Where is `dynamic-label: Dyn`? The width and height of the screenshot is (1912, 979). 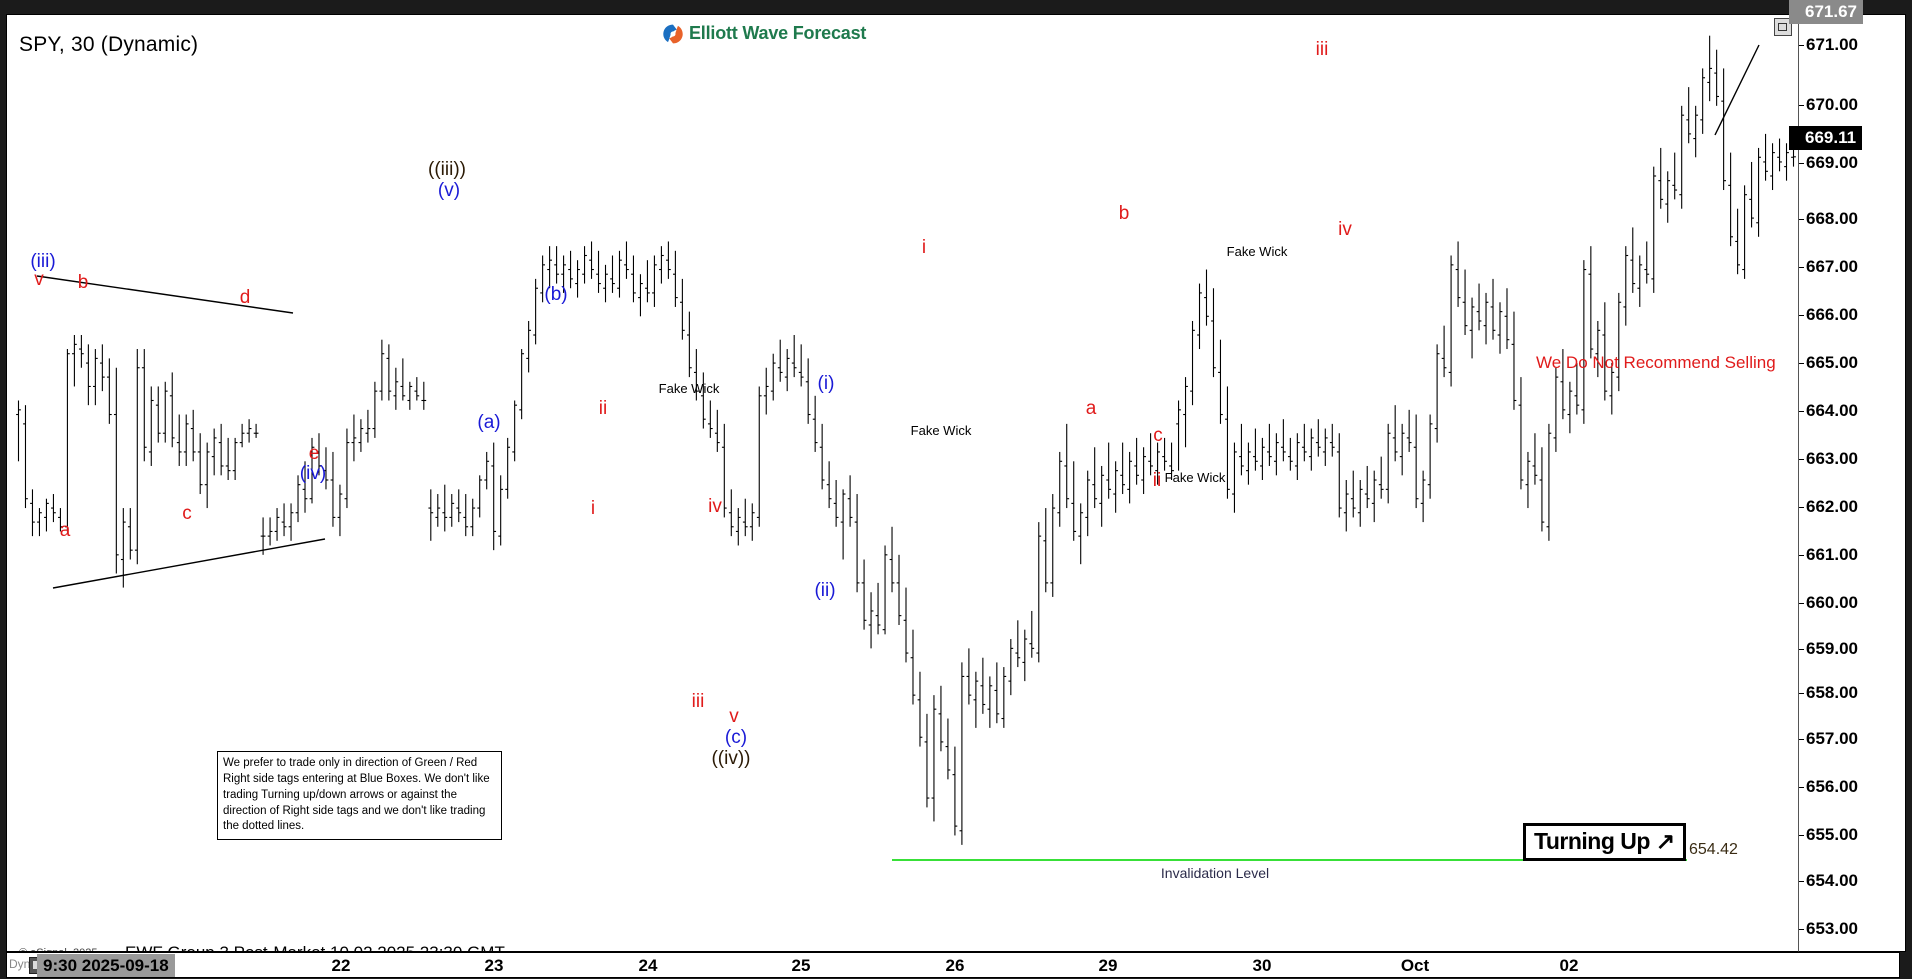
dynamic-label: Dyn is located at coordinates (20, 964).